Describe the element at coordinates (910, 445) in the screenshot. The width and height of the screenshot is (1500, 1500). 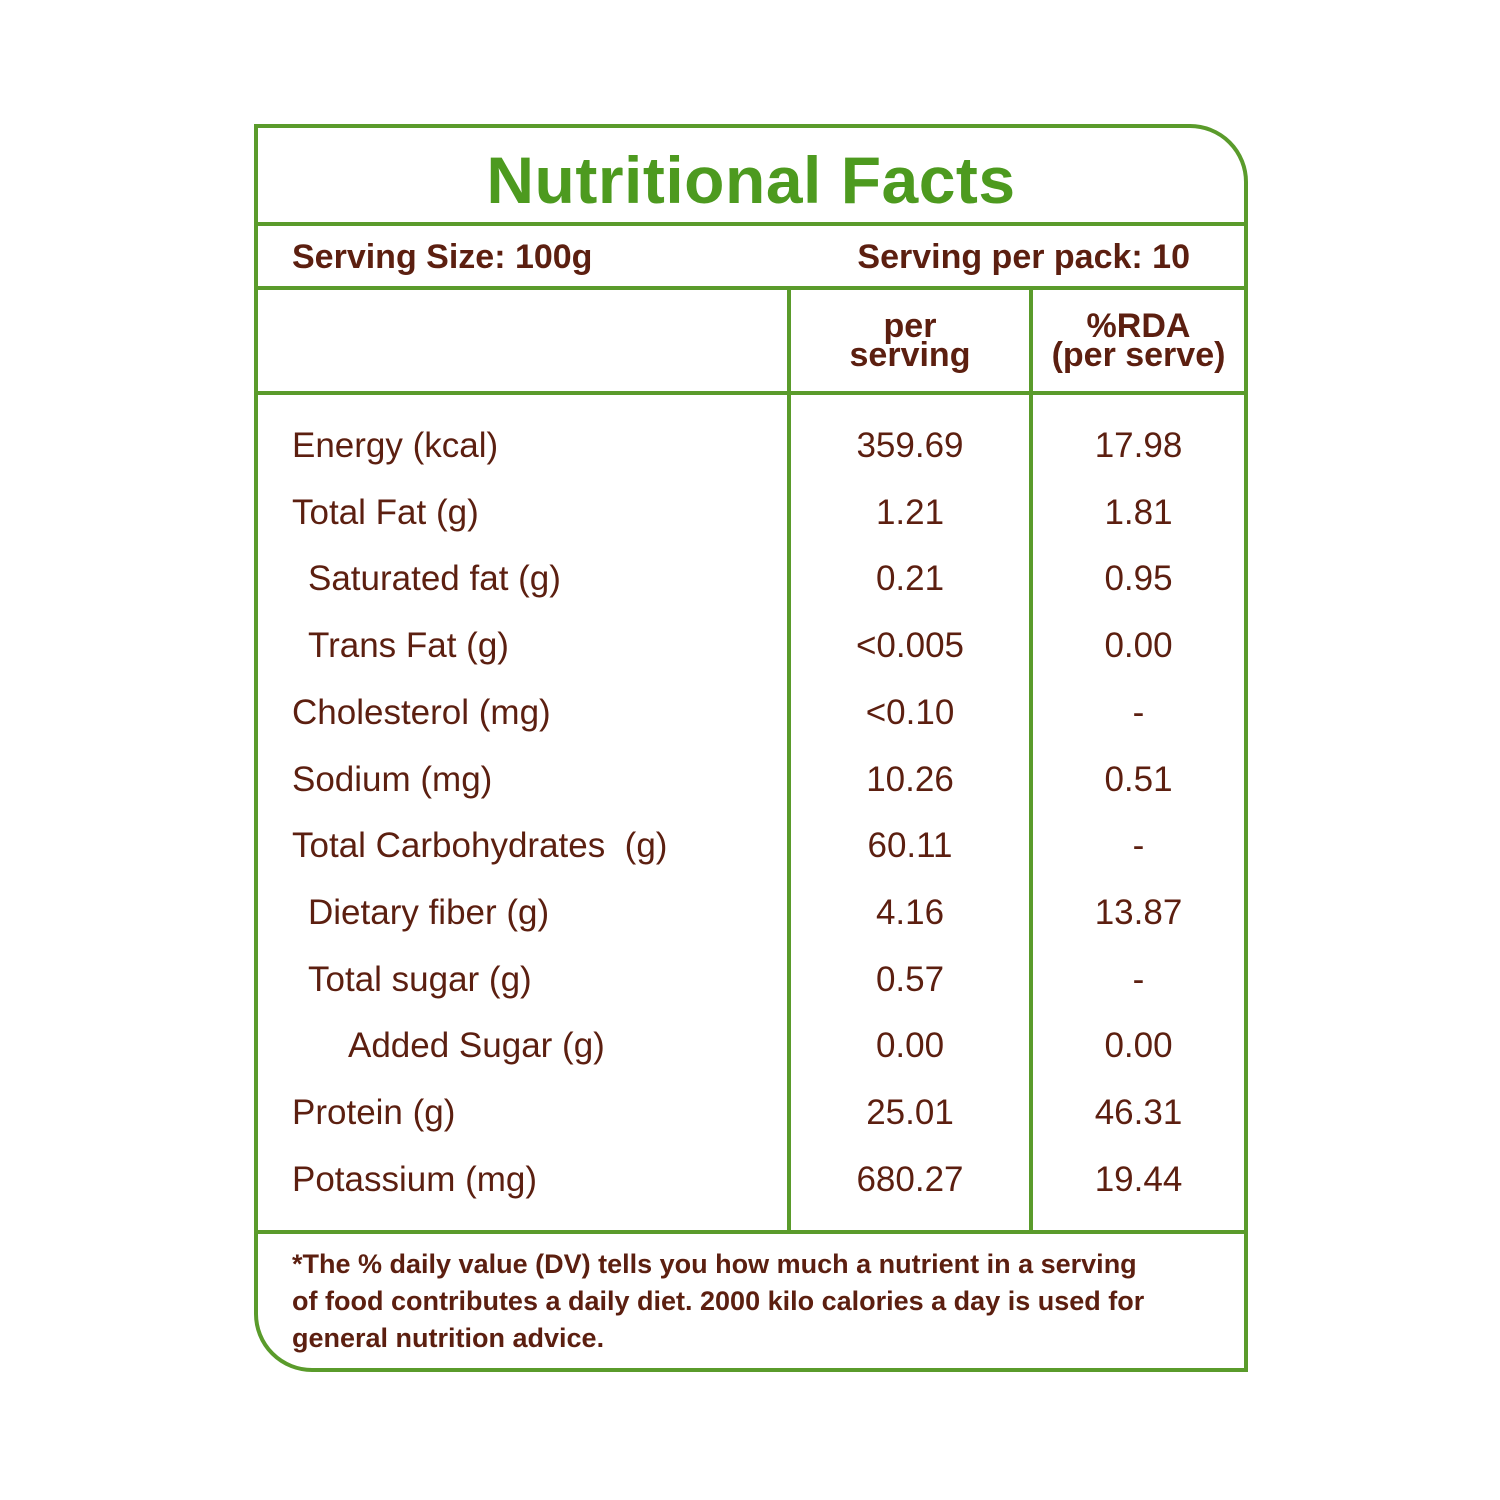
I see `per-serving-value: 359.69` at that location.